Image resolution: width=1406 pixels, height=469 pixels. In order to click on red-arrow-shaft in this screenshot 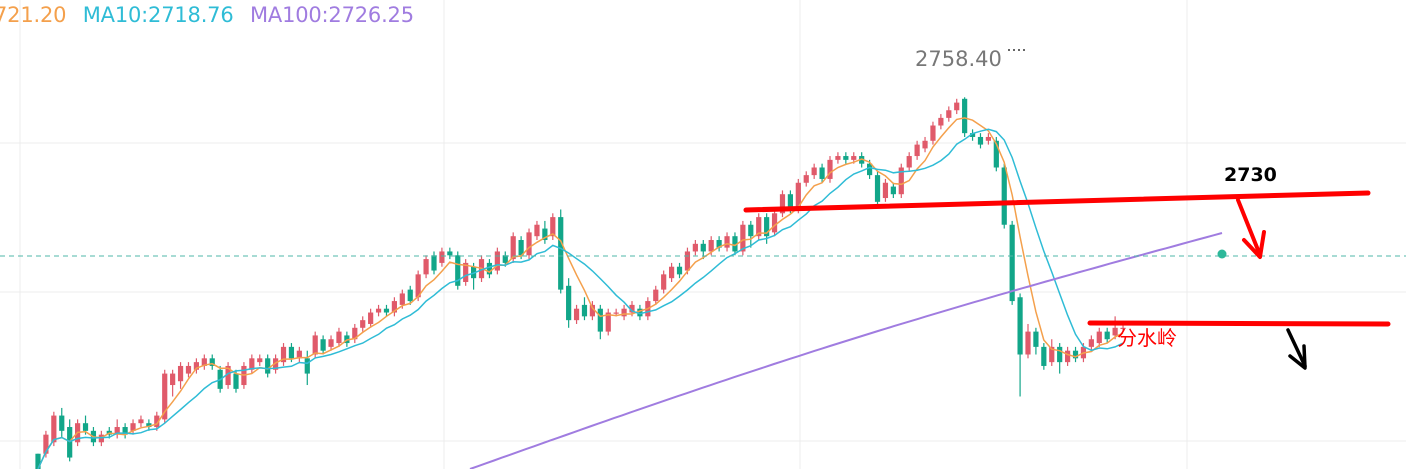, I will do `click(1249, 227)`.